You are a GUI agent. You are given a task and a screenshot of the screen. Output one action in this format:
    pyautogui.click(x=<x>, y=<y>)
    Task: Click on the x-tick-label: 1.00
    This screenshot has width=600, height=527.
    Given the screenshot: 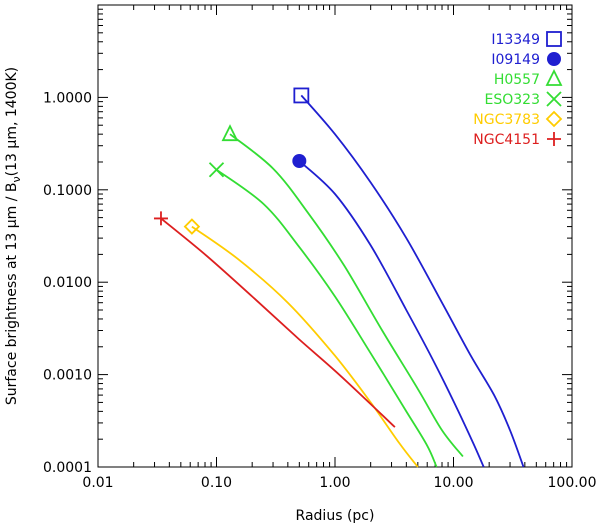 What is the action you would take?
    pyautogui.click(x=334, y=483)
    